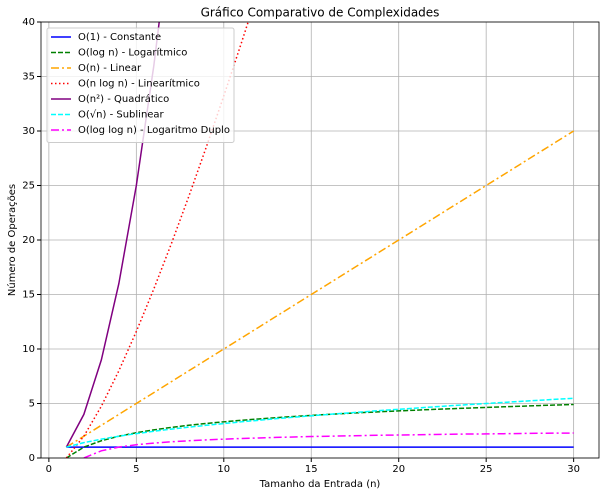 This screenshot has width=606, height=496. Describe the element at coordinates (28, 349) in the screenshot. I see `y-tick-label: 10` at that location.